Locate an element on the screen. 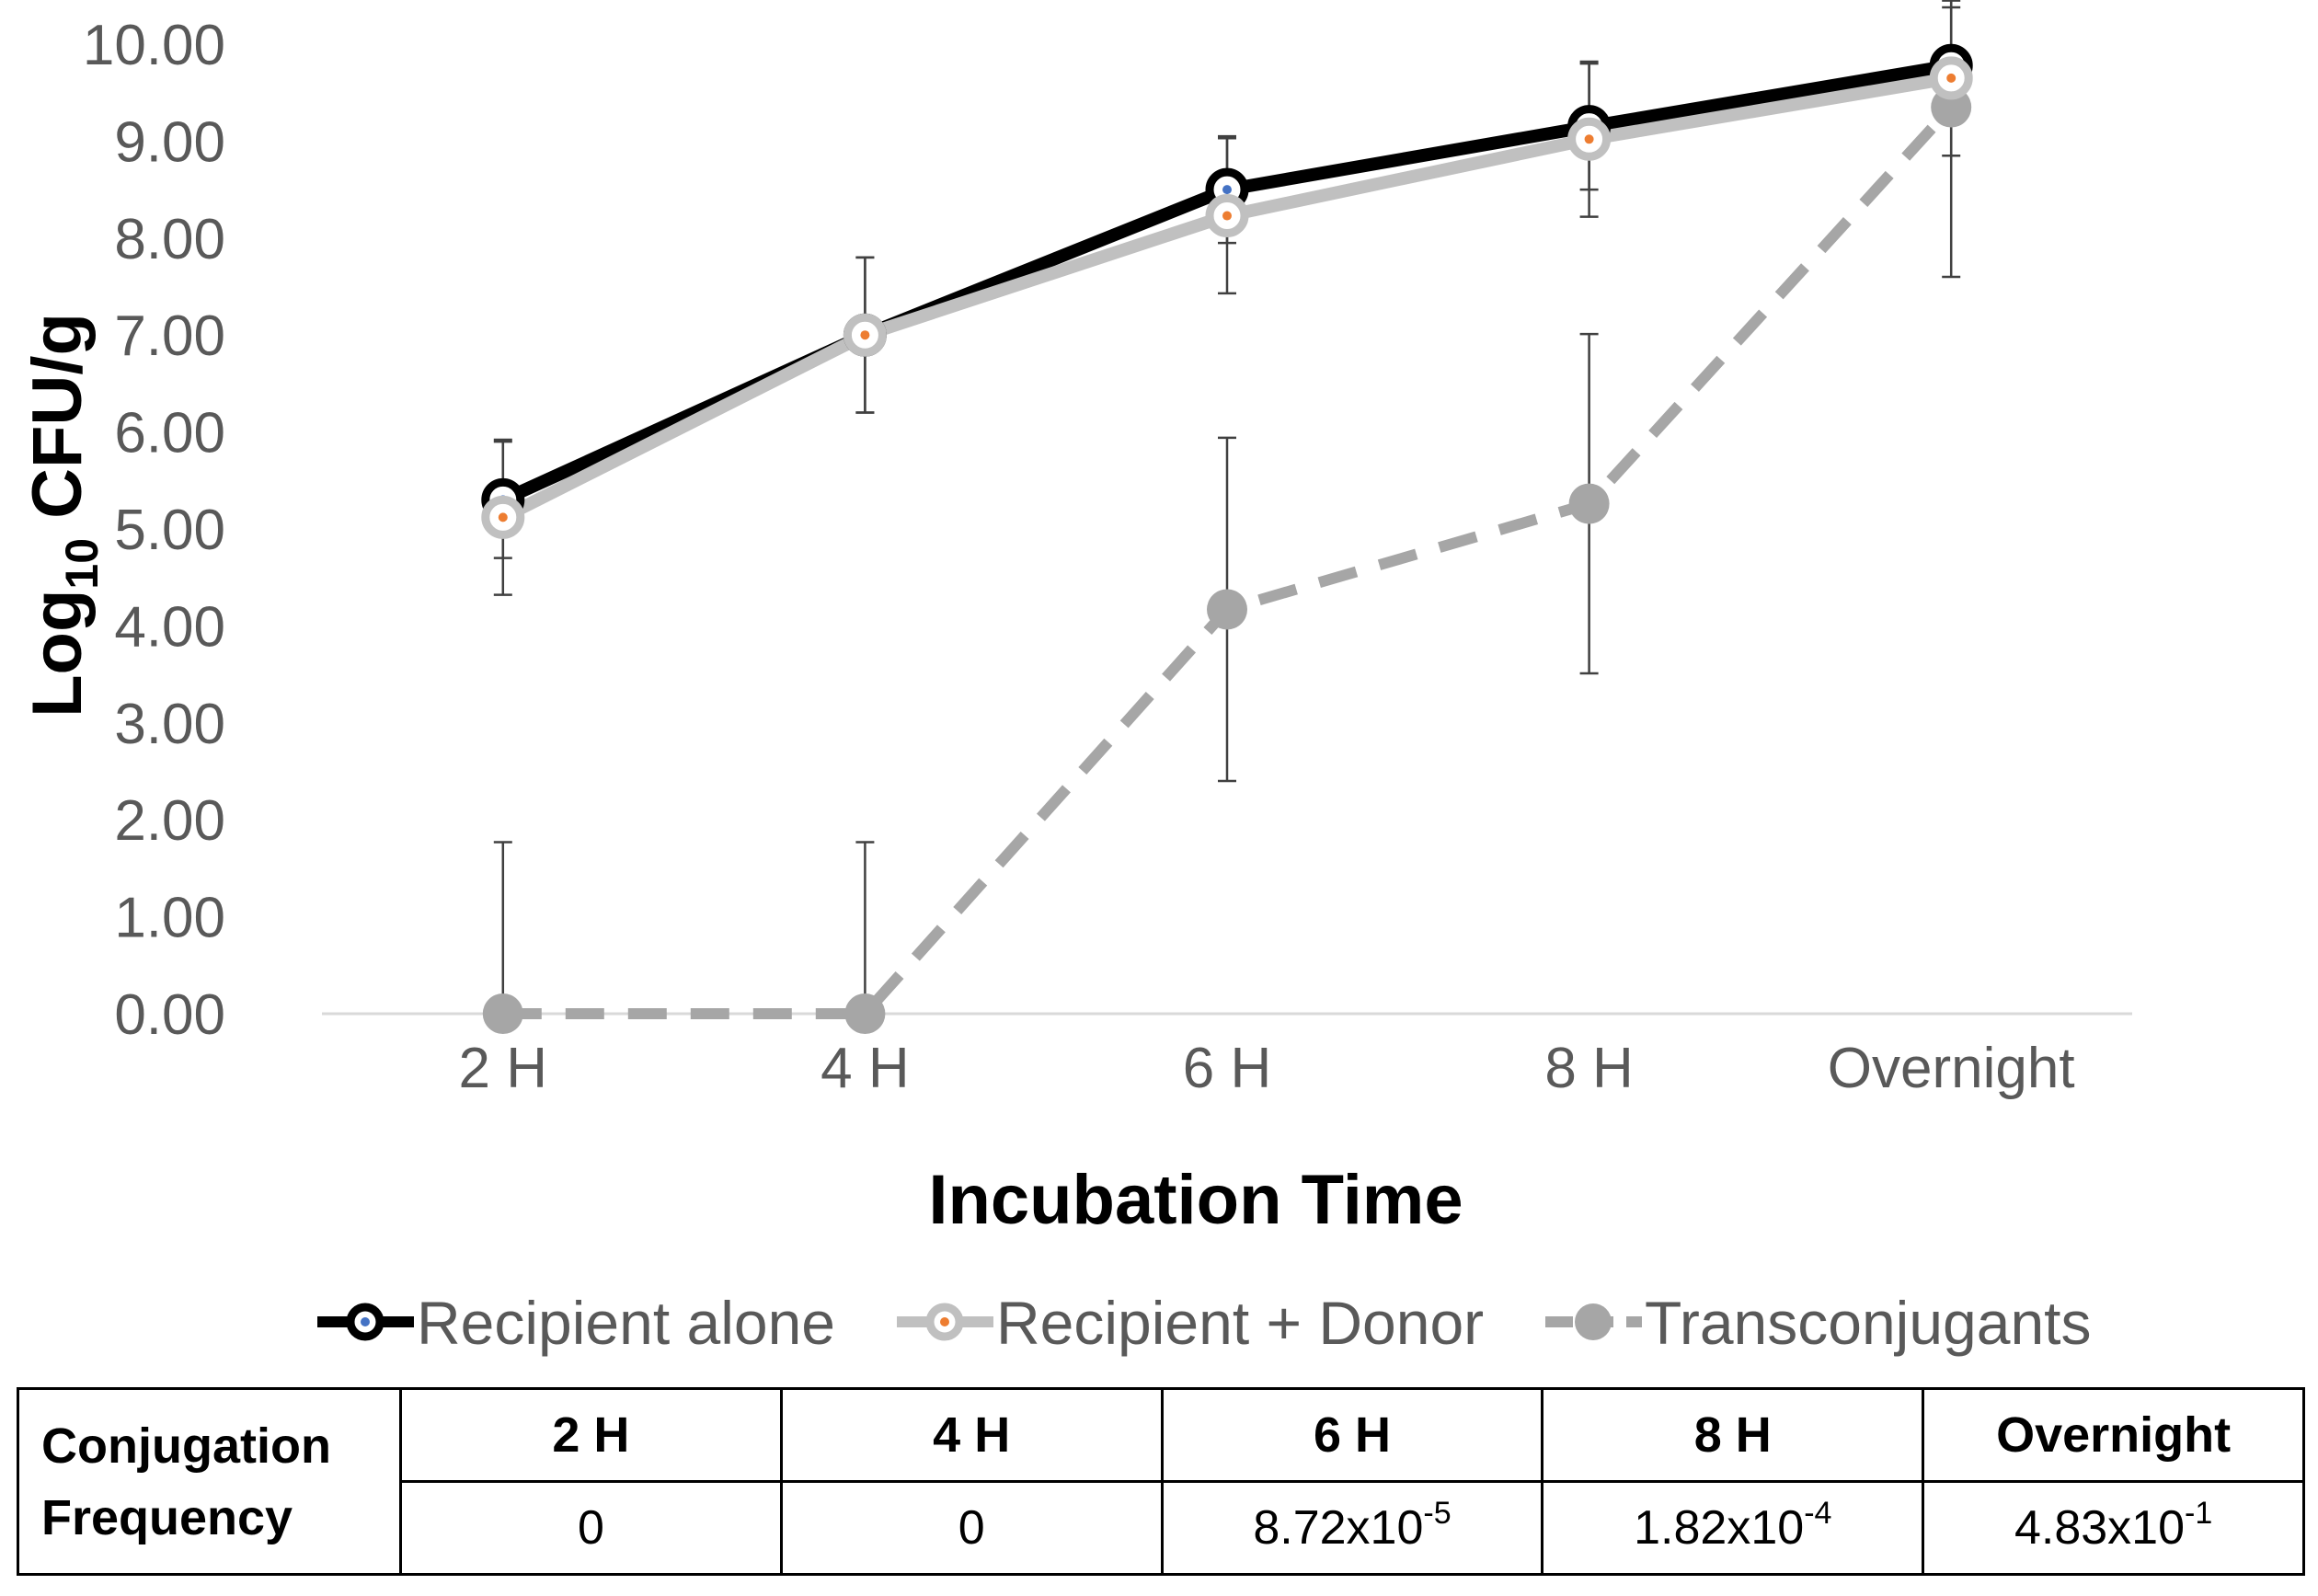 The width and height of the screenshot is (2318, 1596). y-tick-label: 6.00 is located at coordinates (169, 434).